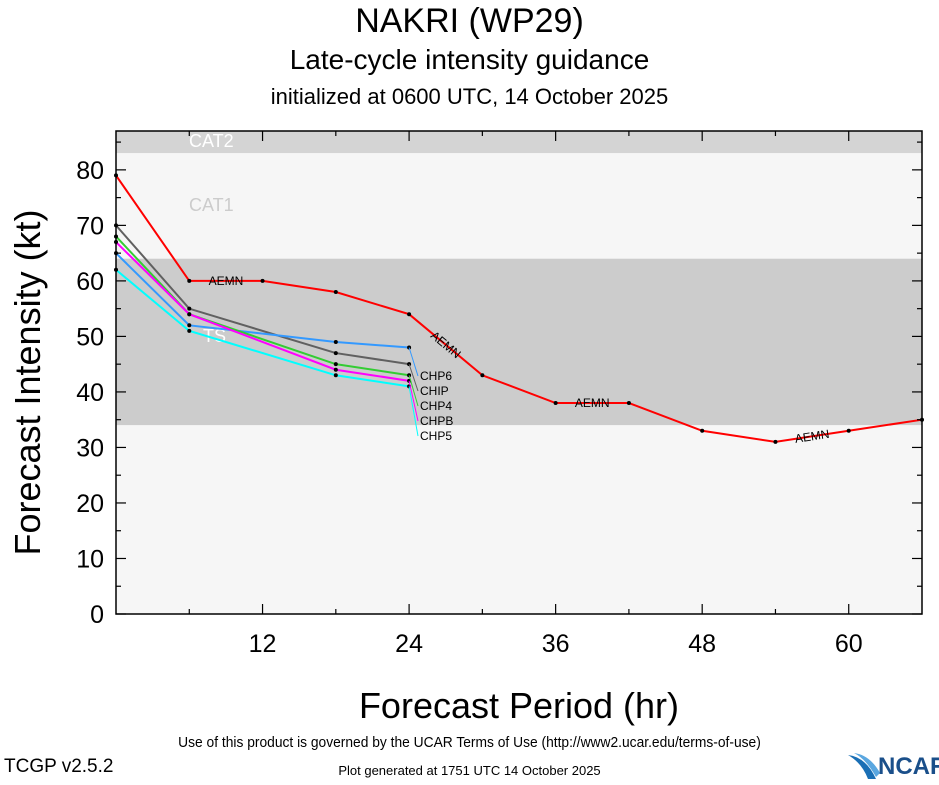 This screenshot has width=939, height=785. What do you see at coordinates (434, 391) in the screenshot?
I see `series-label-chip: CHIP` at bounding box center [434, 391].